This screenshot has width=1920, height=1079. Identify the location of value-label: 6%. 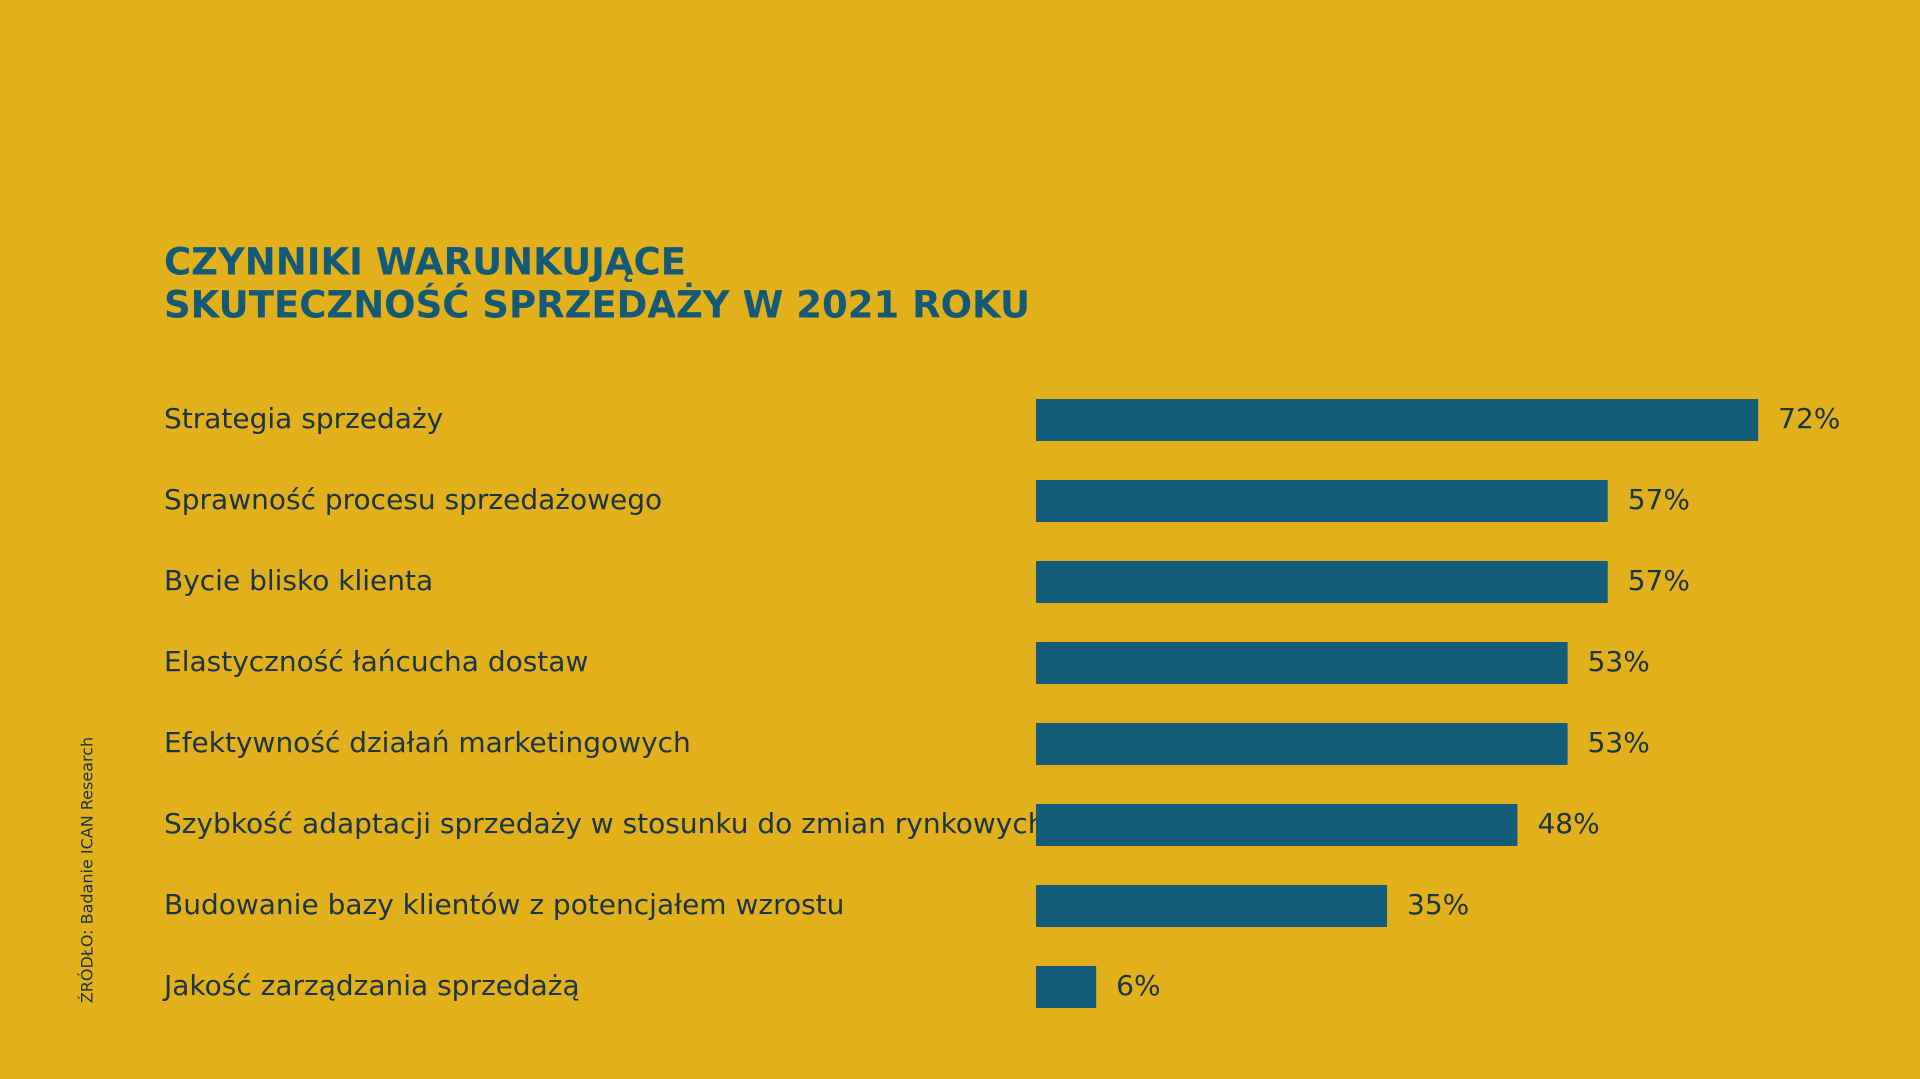
(1138, 985).